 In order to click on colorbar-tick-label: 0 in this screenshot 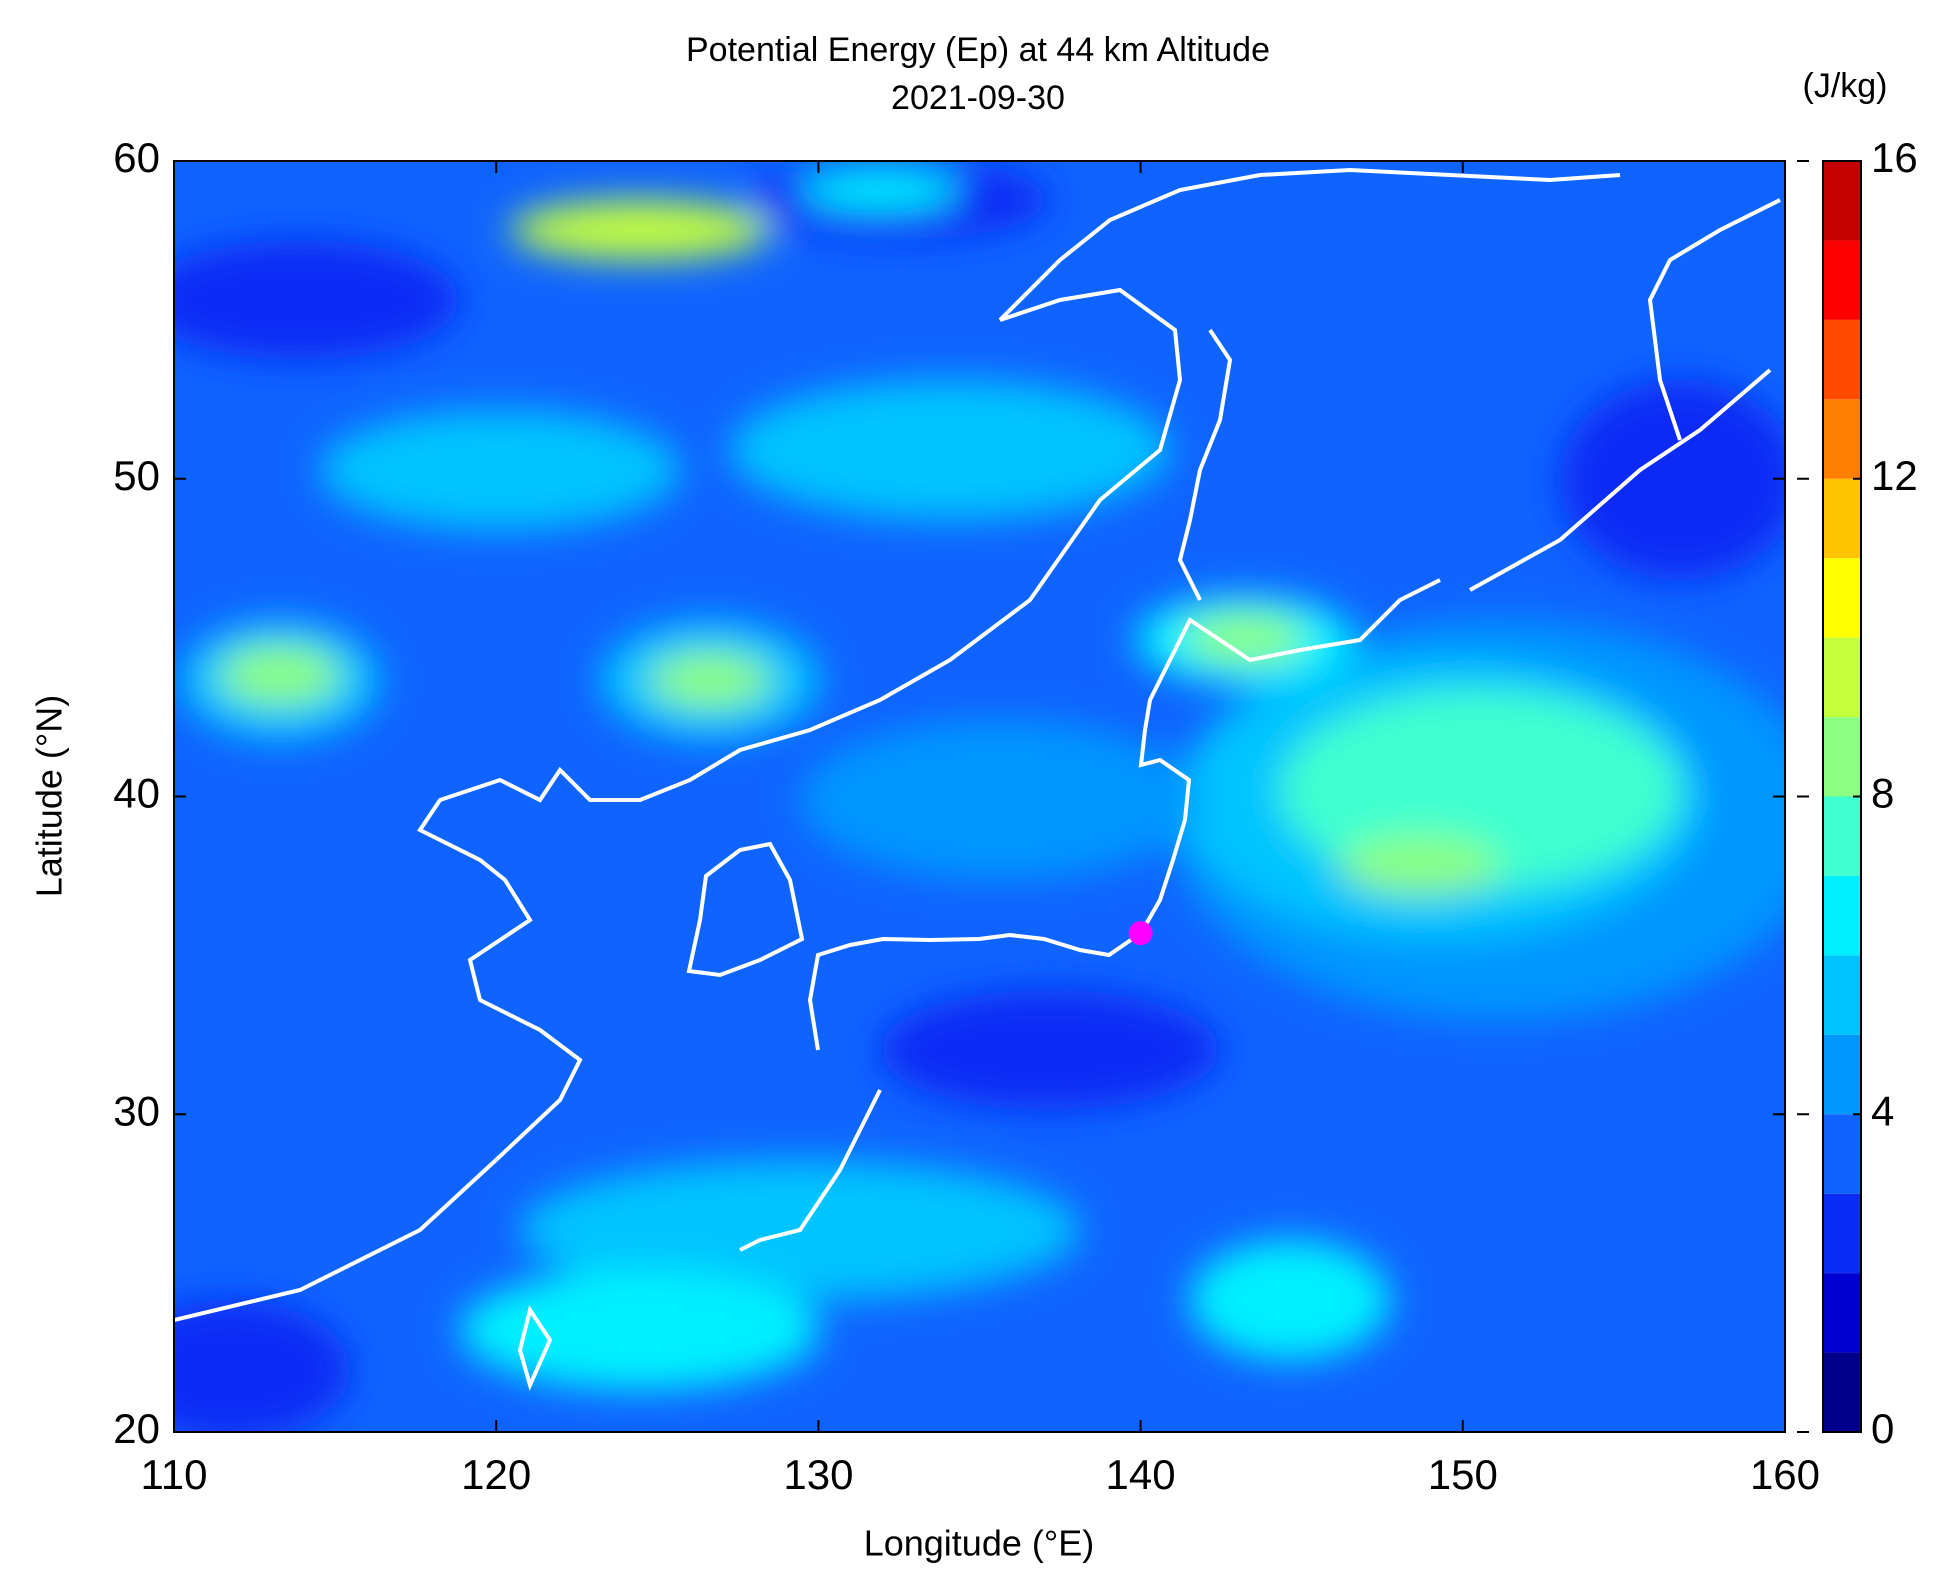, I will do `click(1882, 1428)`.